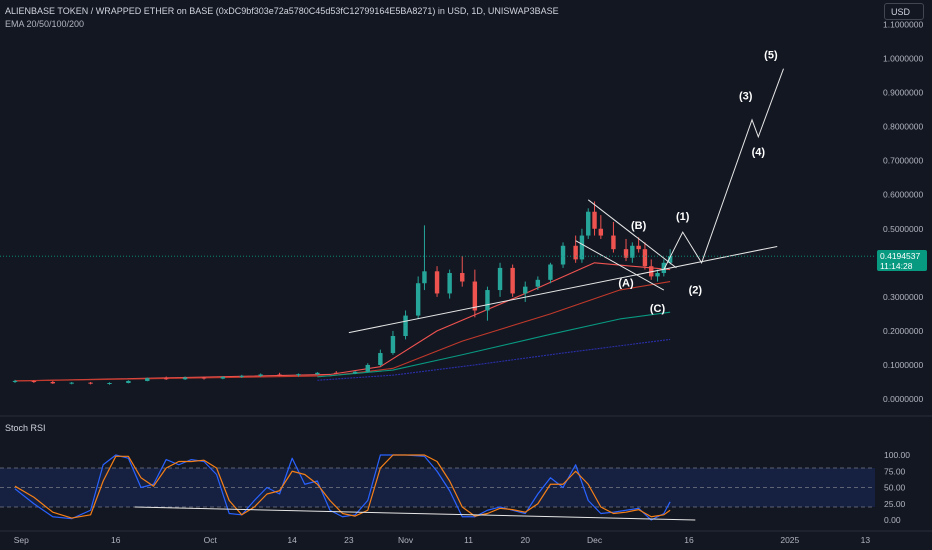  What do you see at coordinates (25, 428) in the screenshot?
I see `rsi-pane-title: Stoch RSI` at bounding box center [25, 428].